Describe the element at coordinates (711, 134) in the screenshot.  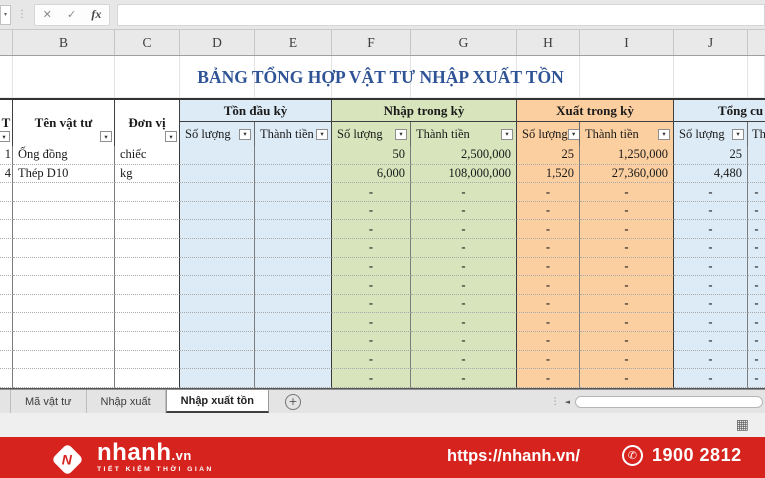
I see `subheader-tong-so-luong: Số lượng ▾` at that location.